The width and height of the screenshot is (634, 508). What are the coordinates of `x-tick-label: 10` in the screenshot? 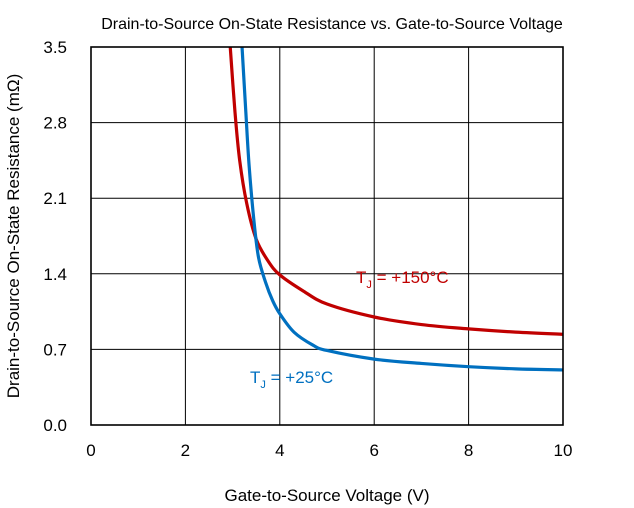 It's located at (563, 450).